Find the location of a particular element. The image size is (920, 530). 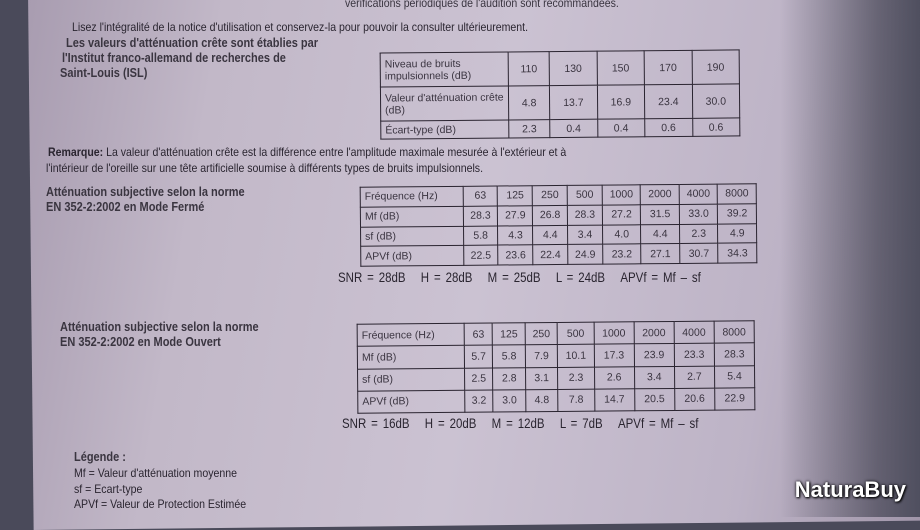

row-label: Fréquence (Hz) is located at coordinates (411, 335).